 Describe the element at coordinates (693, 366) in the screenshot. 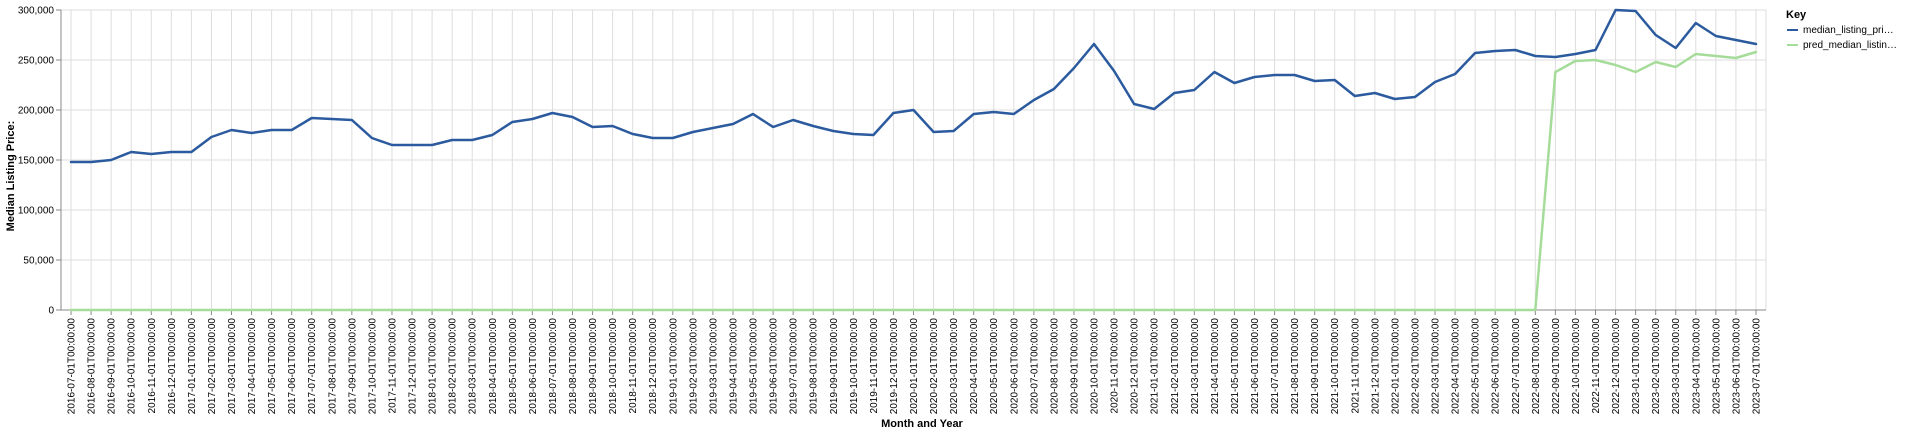

I see `x-tick-label: 2019-02-01T00:00:00` at that location.